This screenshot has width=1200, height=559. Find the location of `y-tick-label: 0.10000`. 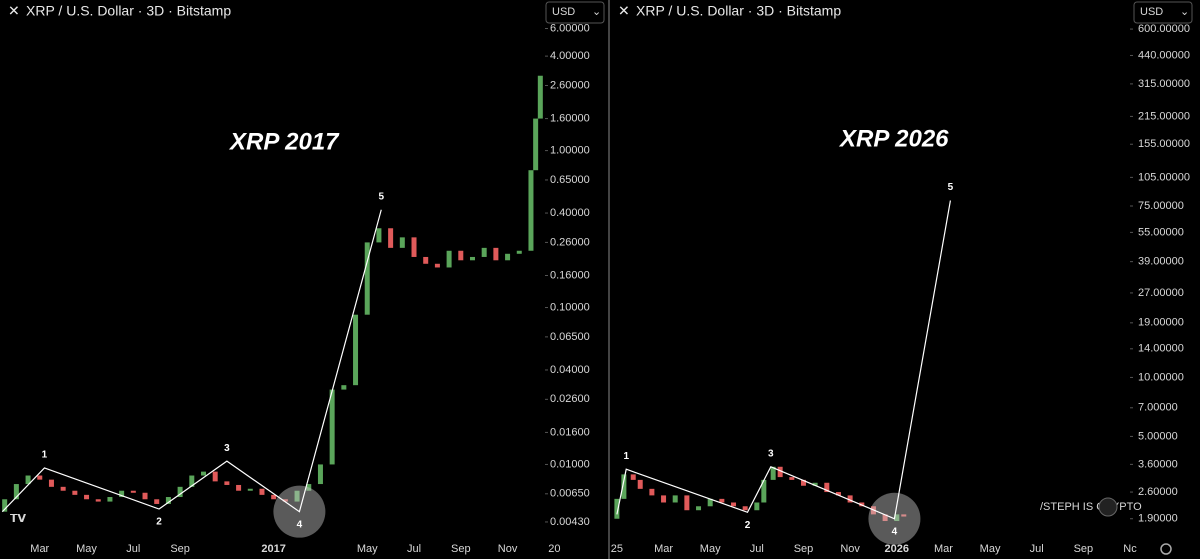

y-tick-label: 0.10000 is located at coordinates (570, 307).